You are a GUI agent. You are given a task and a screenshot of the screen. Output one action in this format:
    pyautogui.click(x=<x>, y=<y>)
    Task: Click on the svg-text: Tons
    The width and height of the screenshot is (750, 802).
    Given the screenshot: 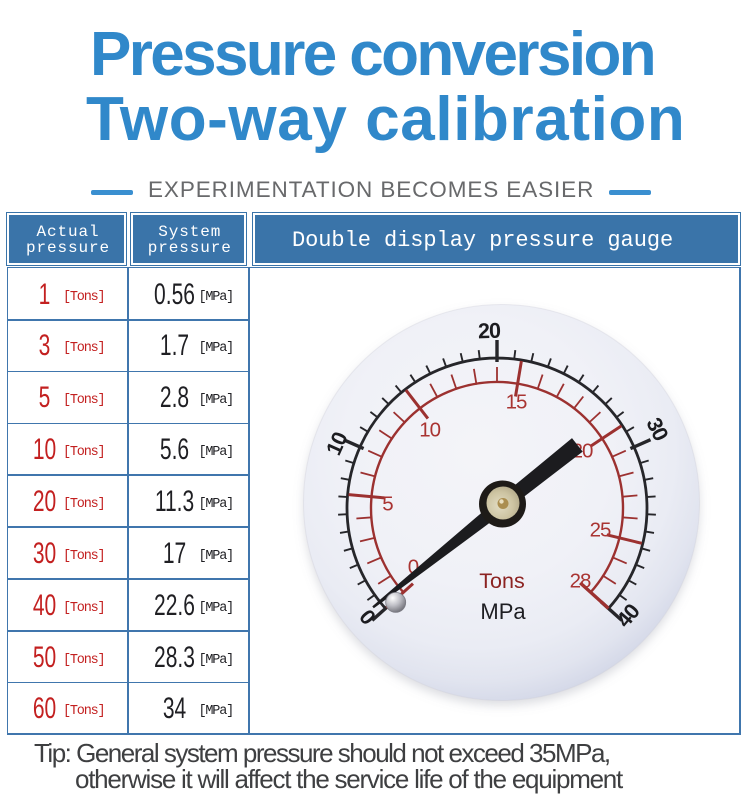 What is the action you would take?
    pyautogui.click(x=501, y=581)
    